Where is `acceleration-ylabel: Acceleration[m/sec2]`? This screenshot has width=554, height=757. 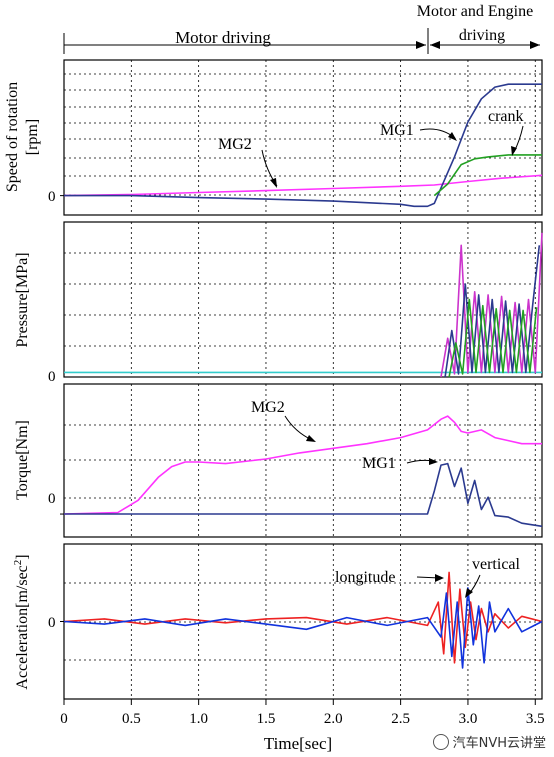 acceleration-ylabel: Acceleration[m/sec2] is located at coordinates (21, 621).